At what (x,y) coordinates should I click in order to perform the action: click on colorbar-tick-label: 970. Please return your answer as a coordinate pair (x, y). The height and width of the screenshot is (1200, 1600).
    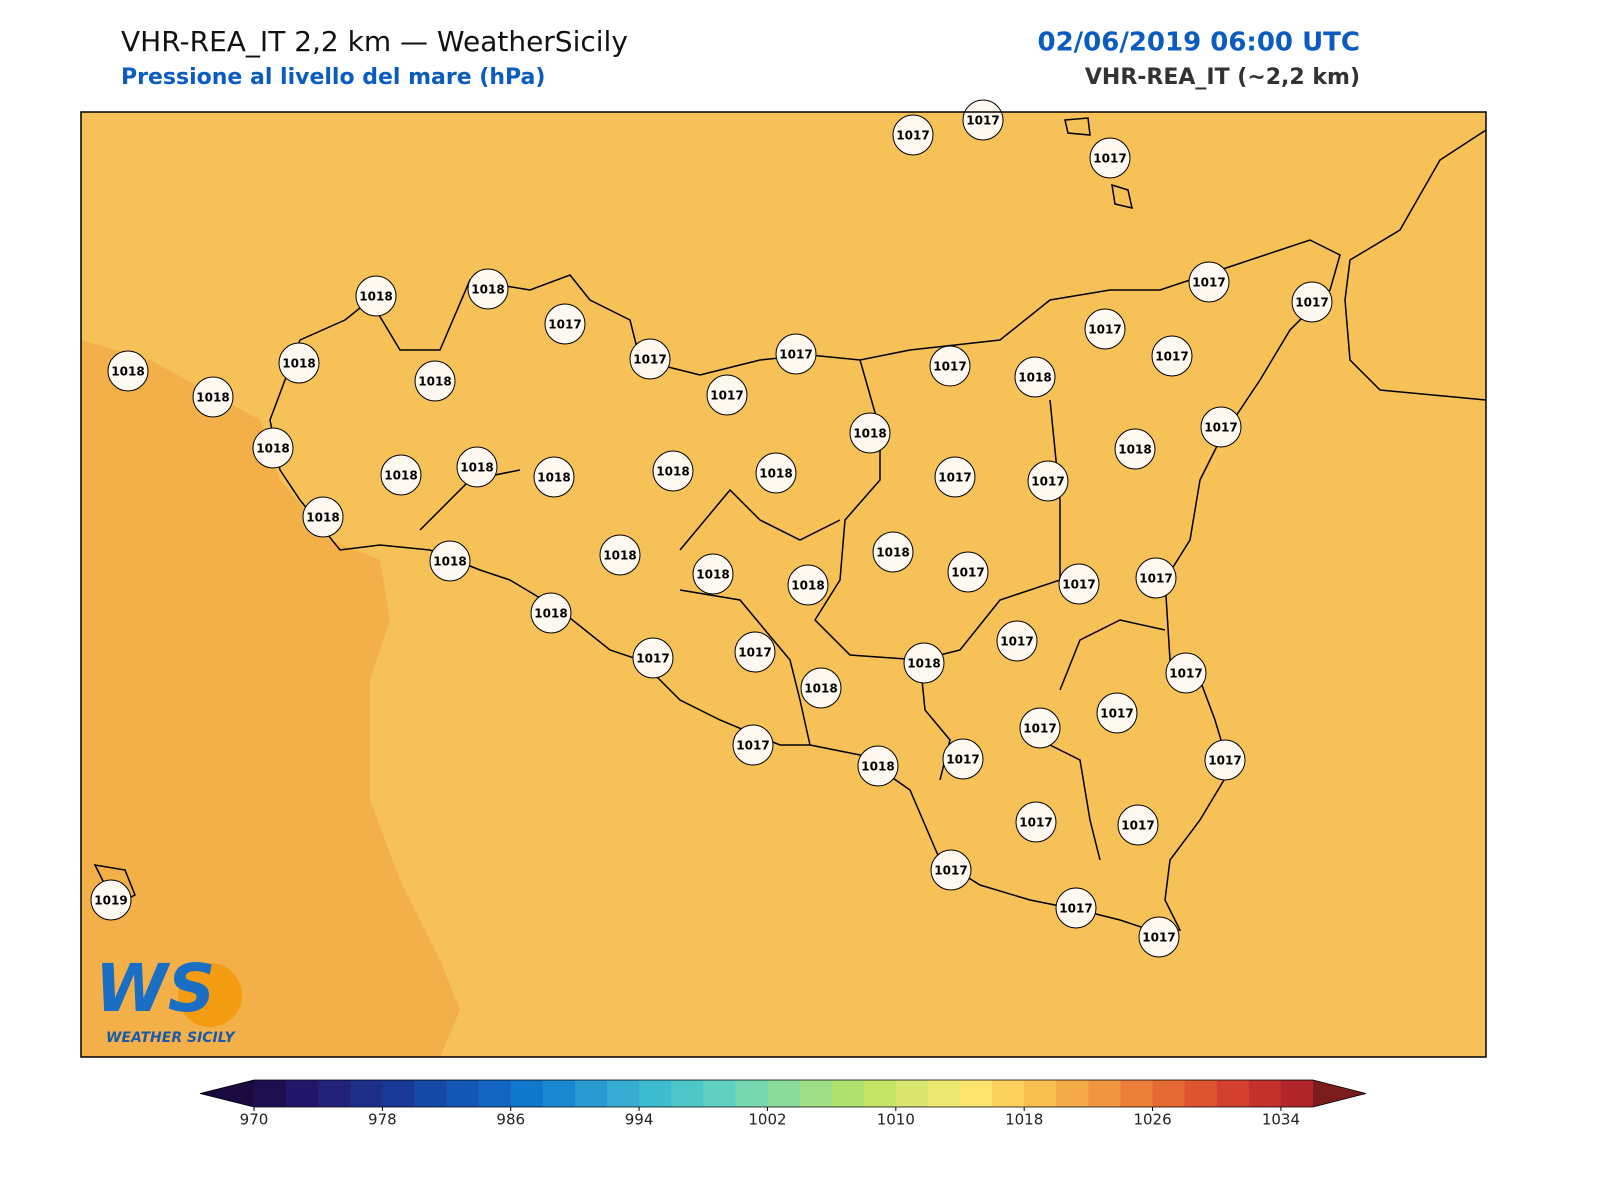
    Looking at the image, I should click on (254, 1120).